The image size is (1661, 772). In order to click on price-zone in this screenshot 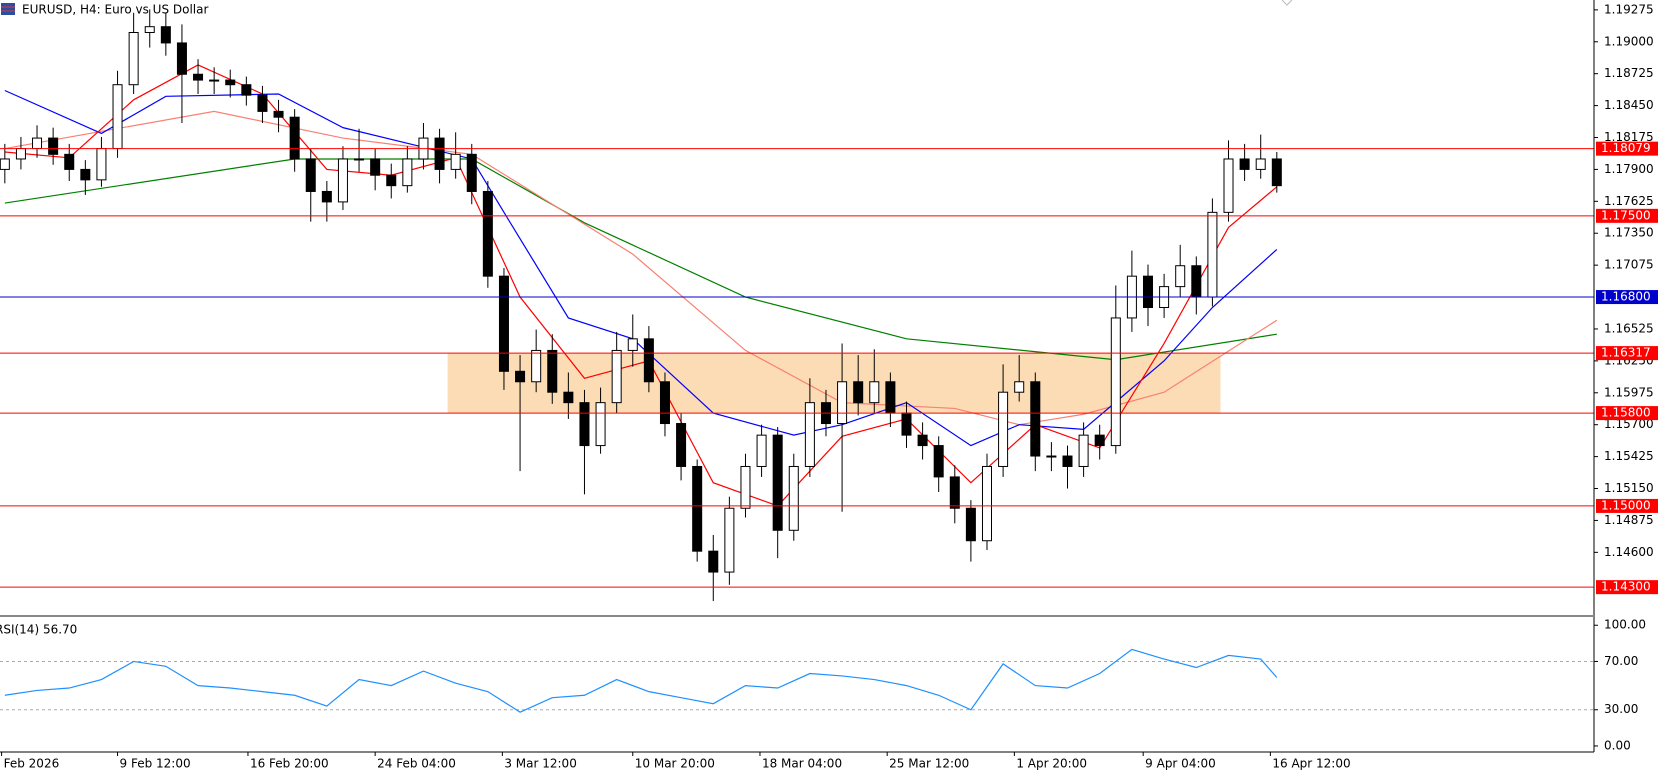, I will do `click(834, 383)`.